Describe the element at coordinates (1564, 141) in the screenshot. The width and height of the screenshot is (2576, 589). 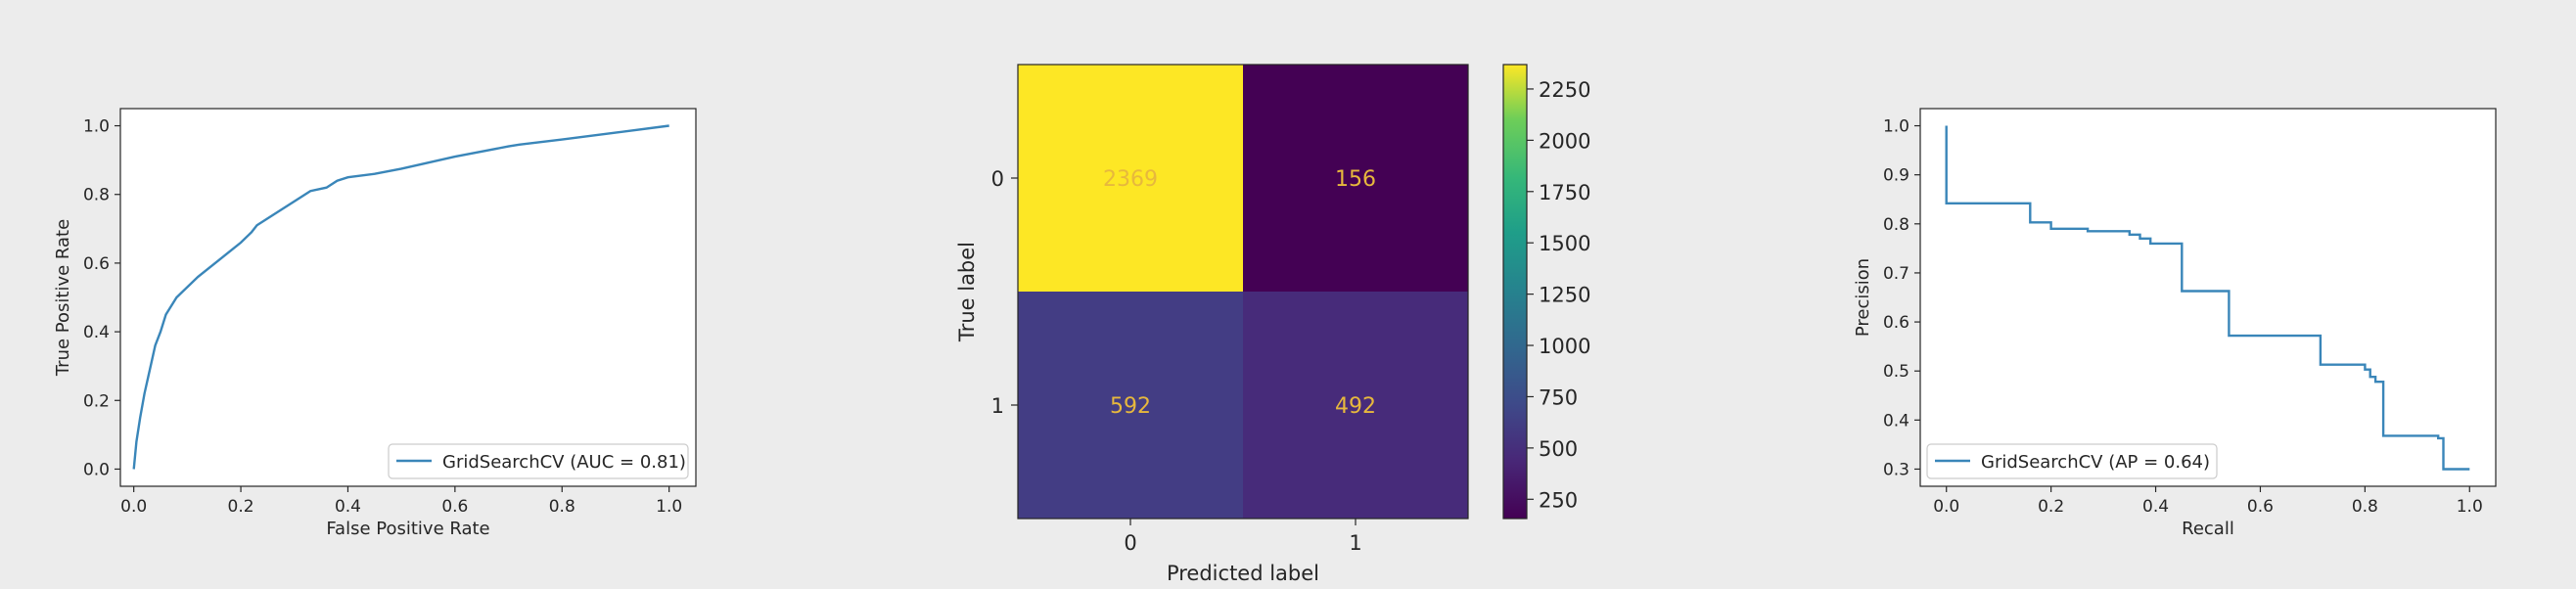
I see `colorbar-tick-label: 2000` at that location.